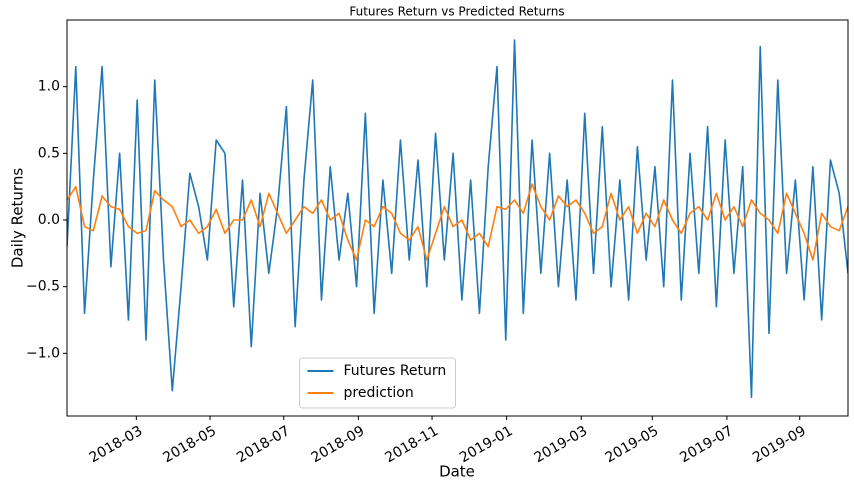 The image size is (854, 488). What do you see at coordinates (395, 371) in the screenshot?
I see `legend-label: Futures Return` at bounding box center [395, 371].